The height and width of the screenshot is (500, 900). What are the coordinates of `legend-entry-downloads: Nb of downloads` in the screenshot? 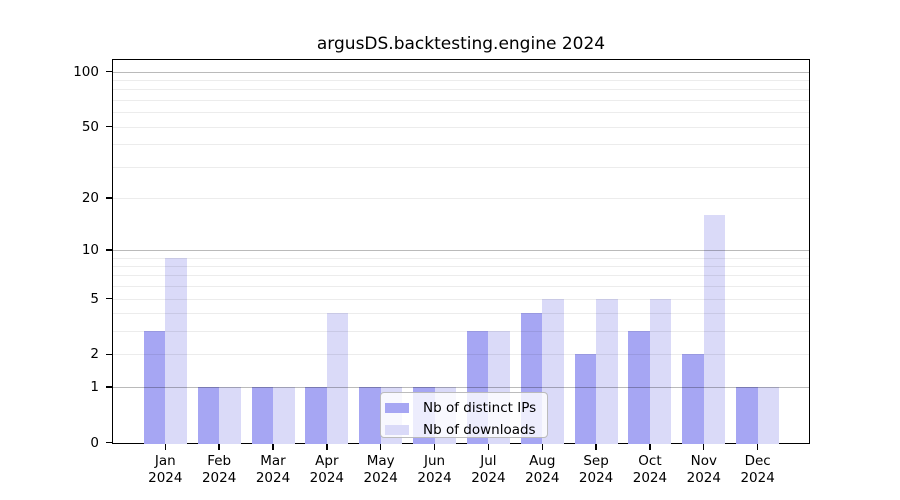 It's located at (466, 429).